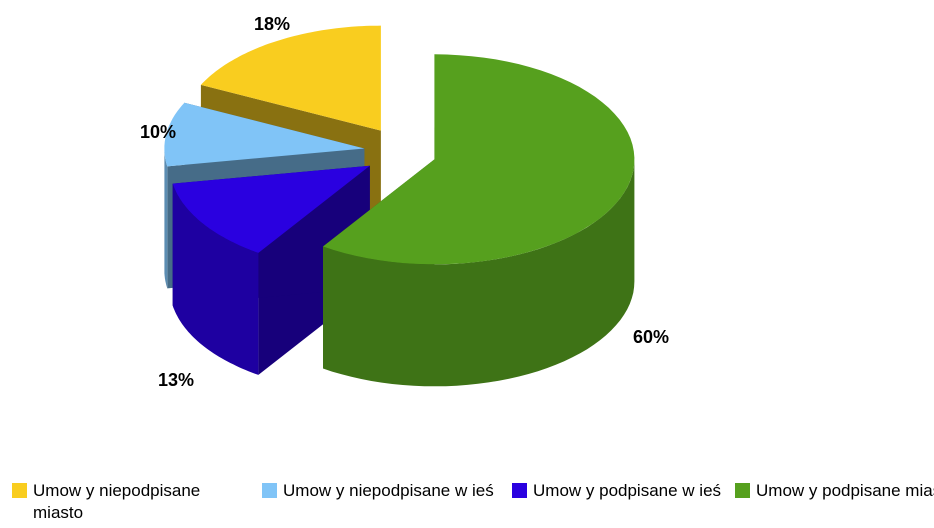 The height and width of the screenshot is (528, 934). I want to click on legend-item: Umow y niepodpisane miasto, so click(128, 502).